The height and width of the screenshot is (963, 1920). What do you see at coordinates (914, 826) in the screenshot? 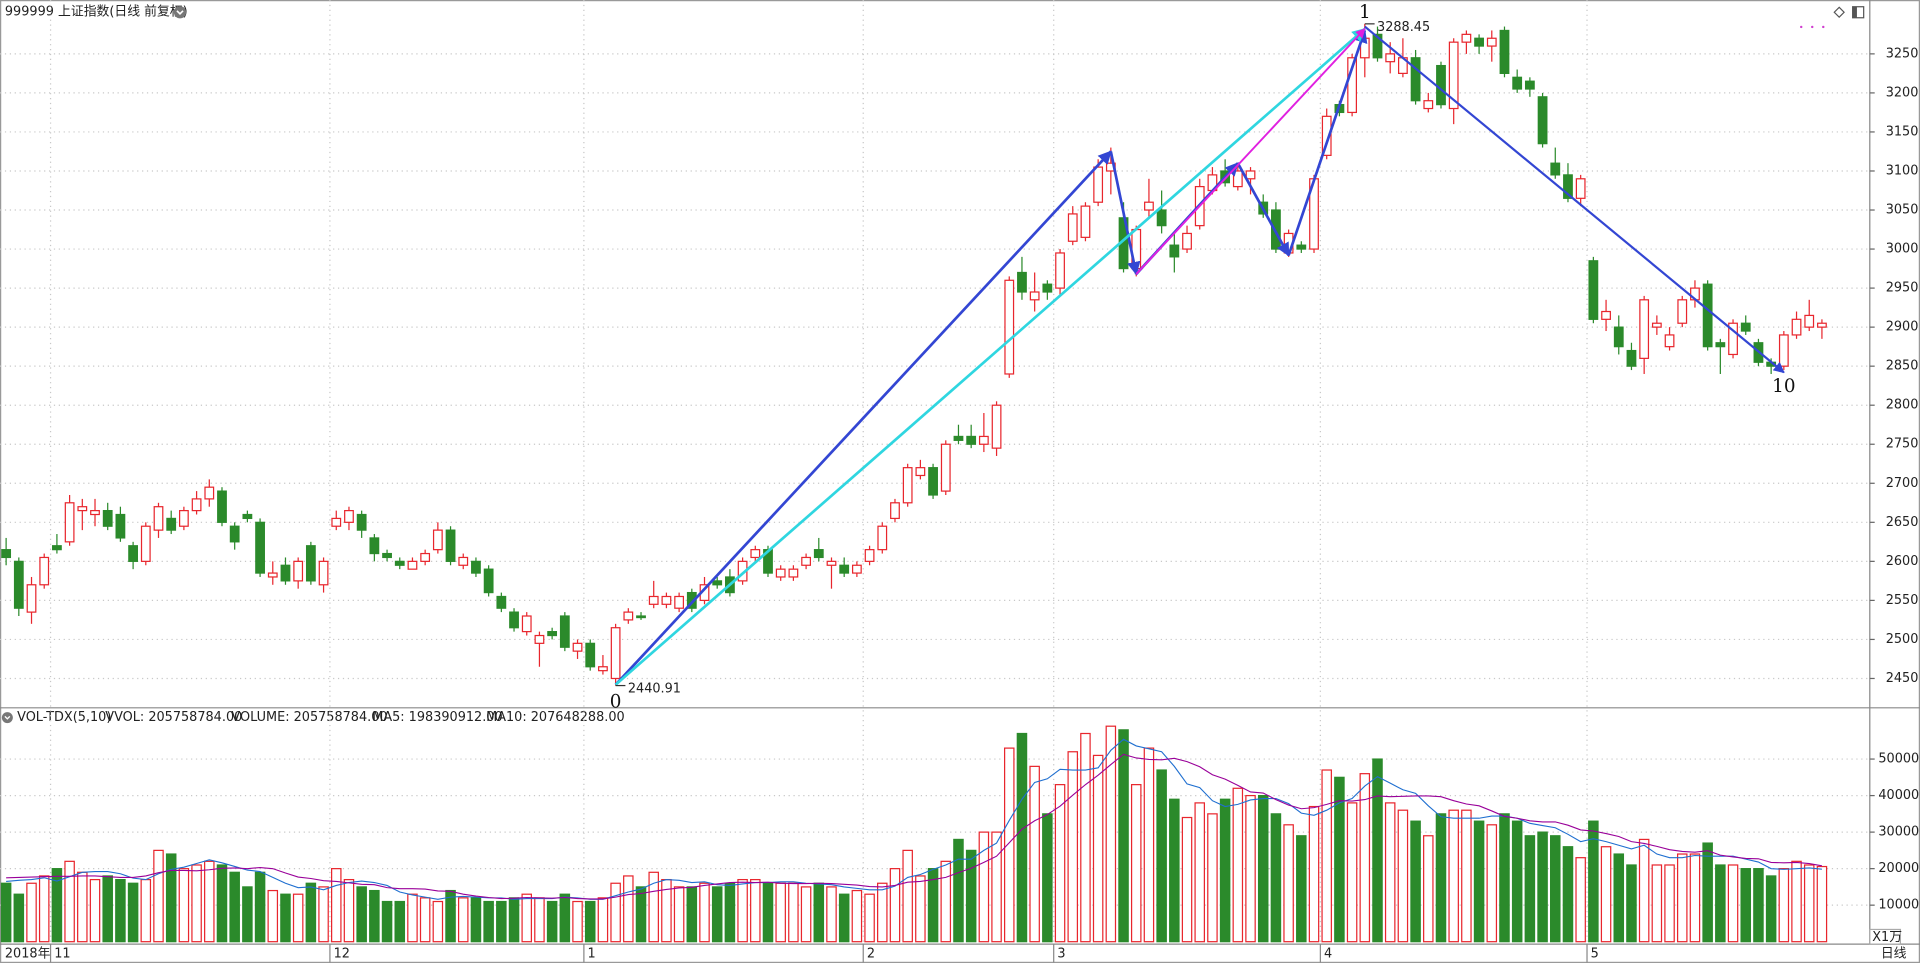
I see `ma-line` at bounding box center [914, 826].